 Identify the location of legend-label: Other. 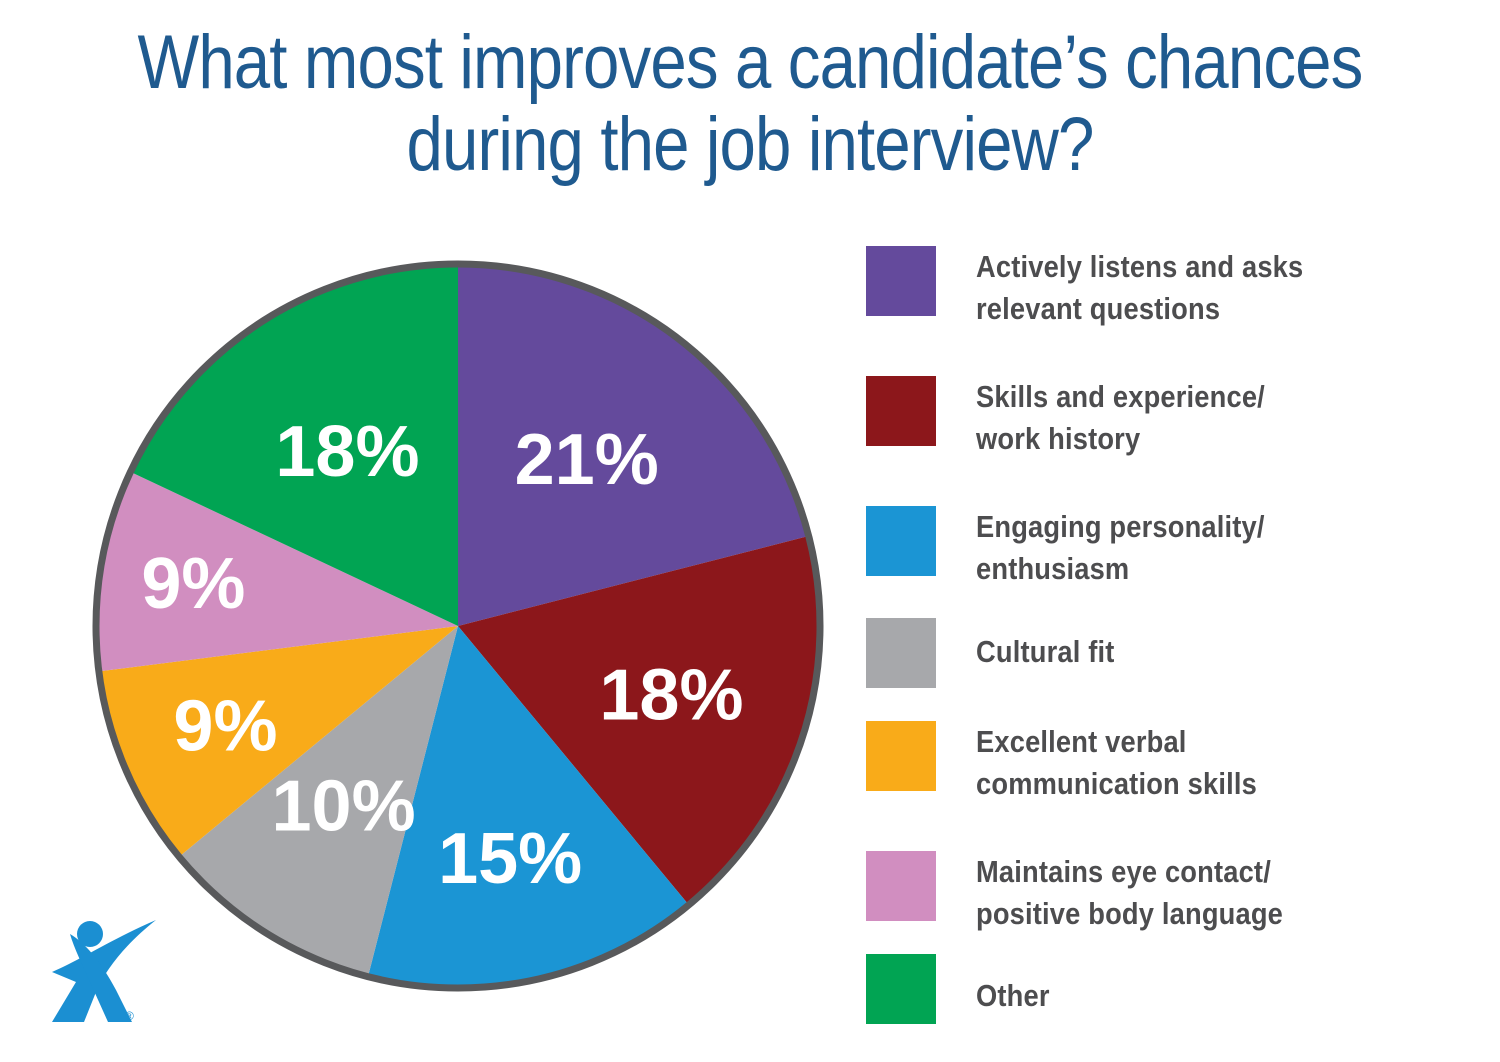
(1013, 995).